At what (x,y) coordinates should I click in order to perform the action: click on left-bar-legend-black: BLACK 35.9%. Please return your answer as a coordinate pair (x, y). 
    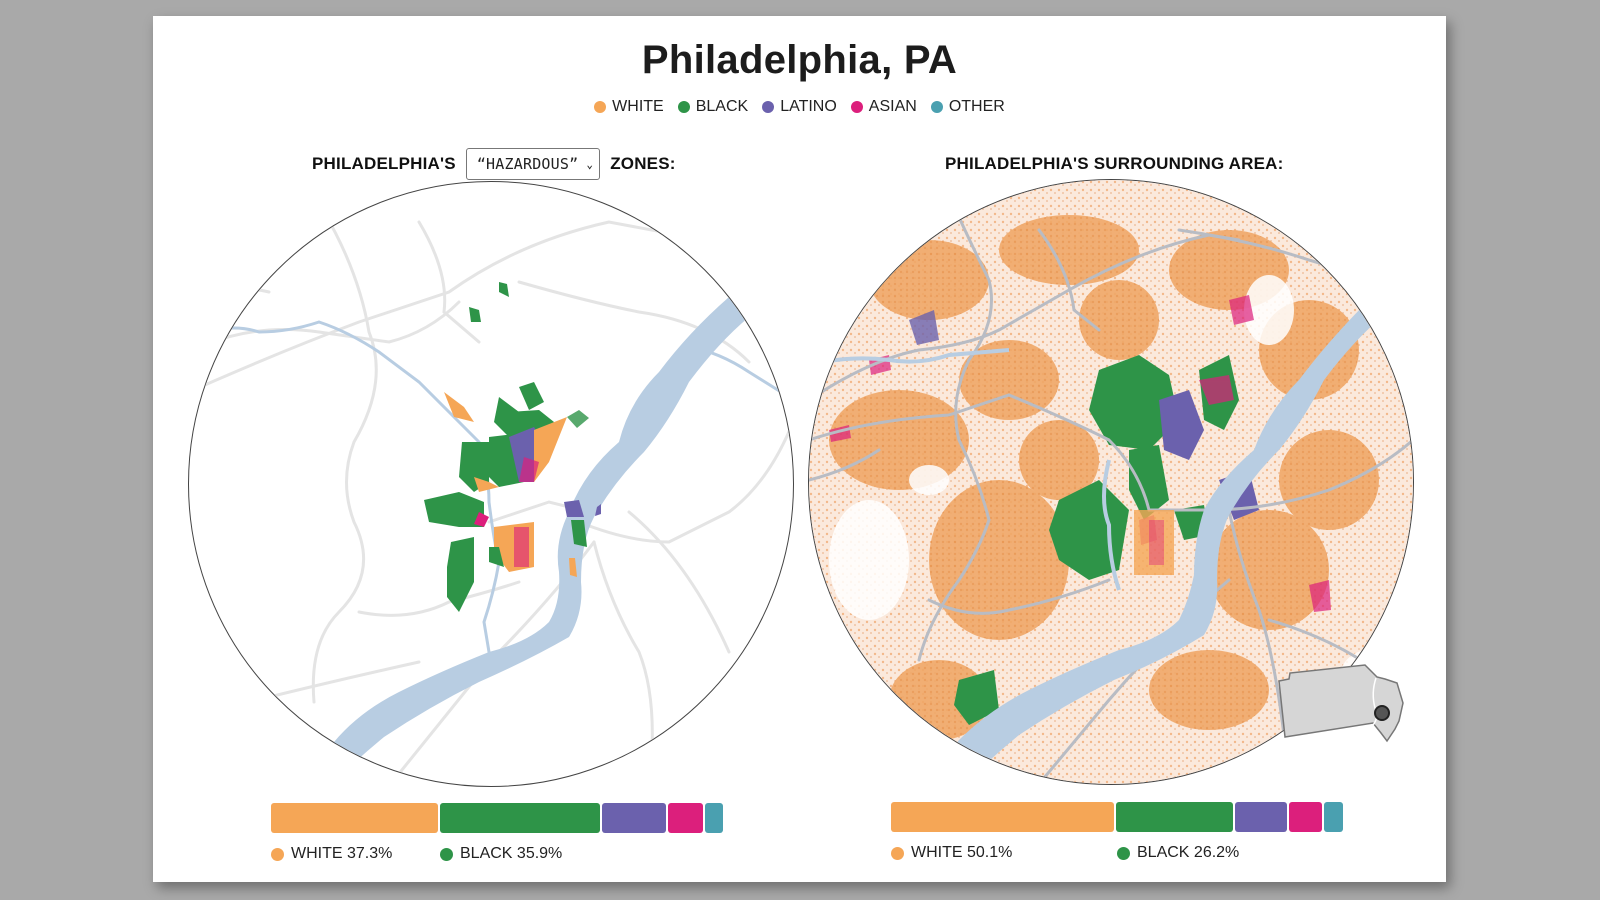
    Looking at the image, I should click on (501, 854).